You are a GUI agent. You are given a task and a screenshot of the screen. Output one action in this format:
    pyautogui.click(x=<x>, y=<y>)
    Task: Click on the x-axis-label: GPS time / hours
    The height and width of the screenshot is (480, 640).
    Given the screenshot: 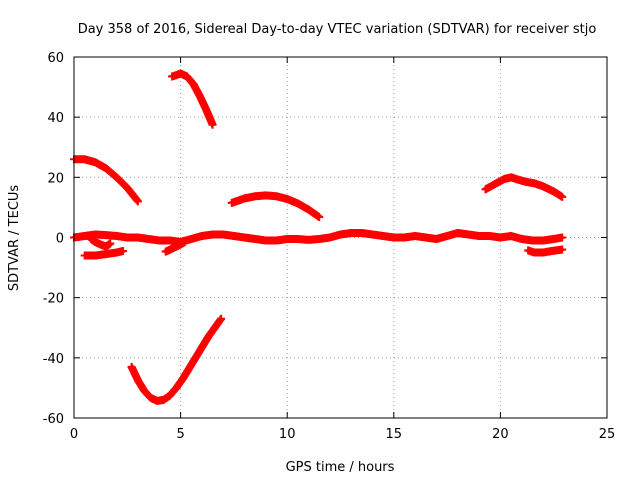 What is the action you would take?
    pyautogui.click(x=340, y=467)
    